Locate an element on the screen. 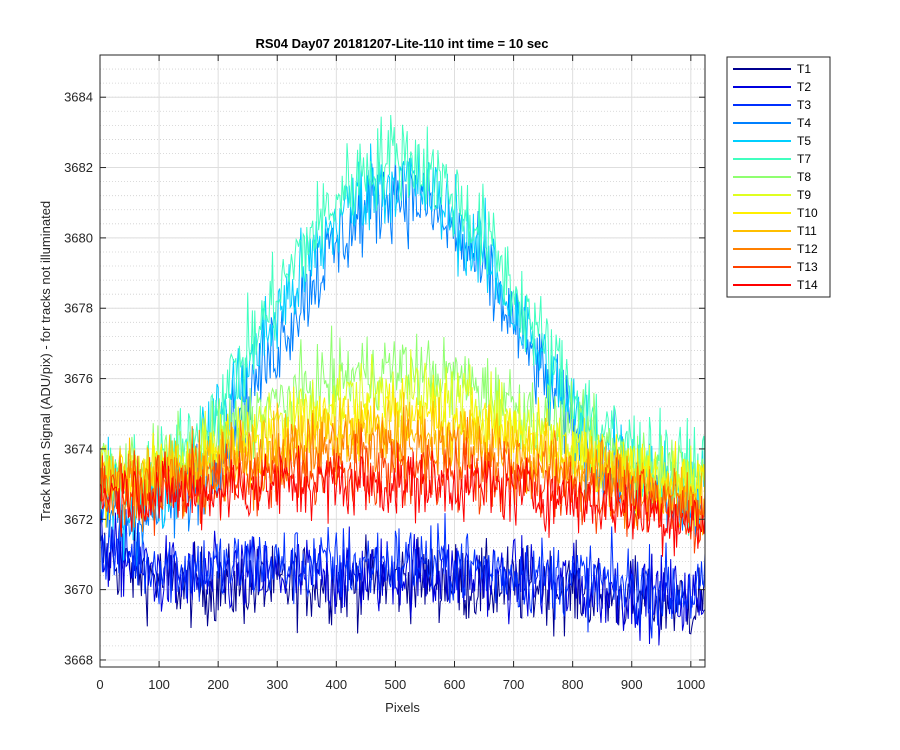 This screenshot has height=750, width=900. x-tick-label: 600 is located at coordinates (455, 684).